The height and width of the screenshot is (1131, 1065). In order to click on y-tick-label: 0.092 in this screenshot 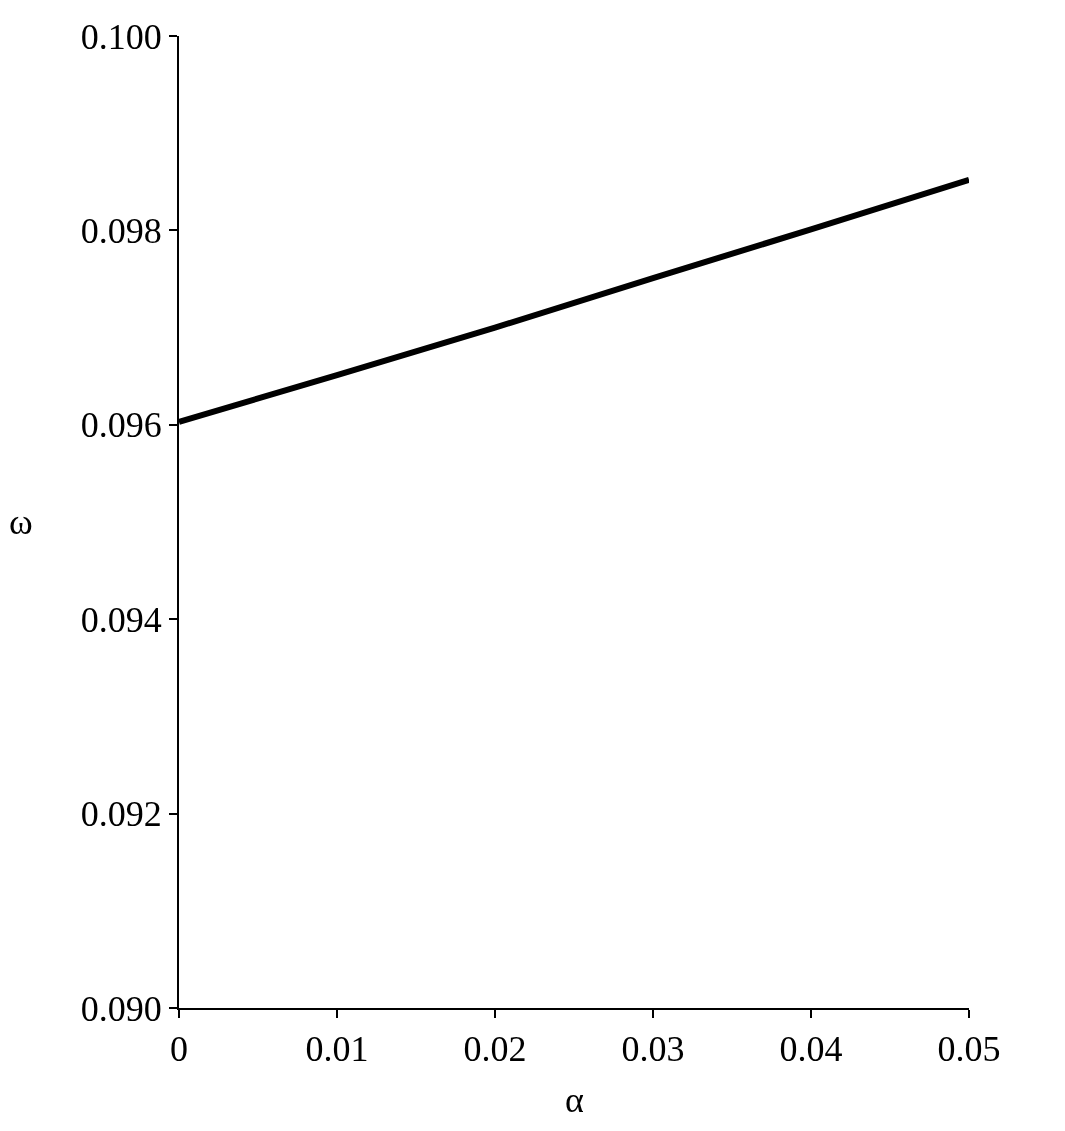, I will do `click(121, 814)`.